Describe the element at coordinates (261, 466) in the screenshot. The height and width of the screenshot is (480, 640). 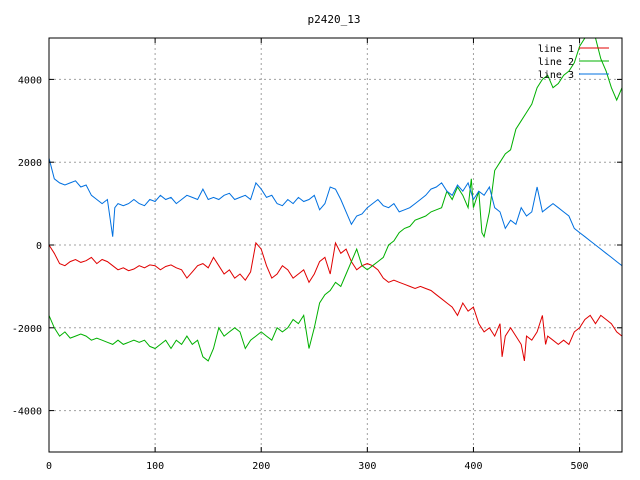
I see `x-tick-label: 200` at that location.